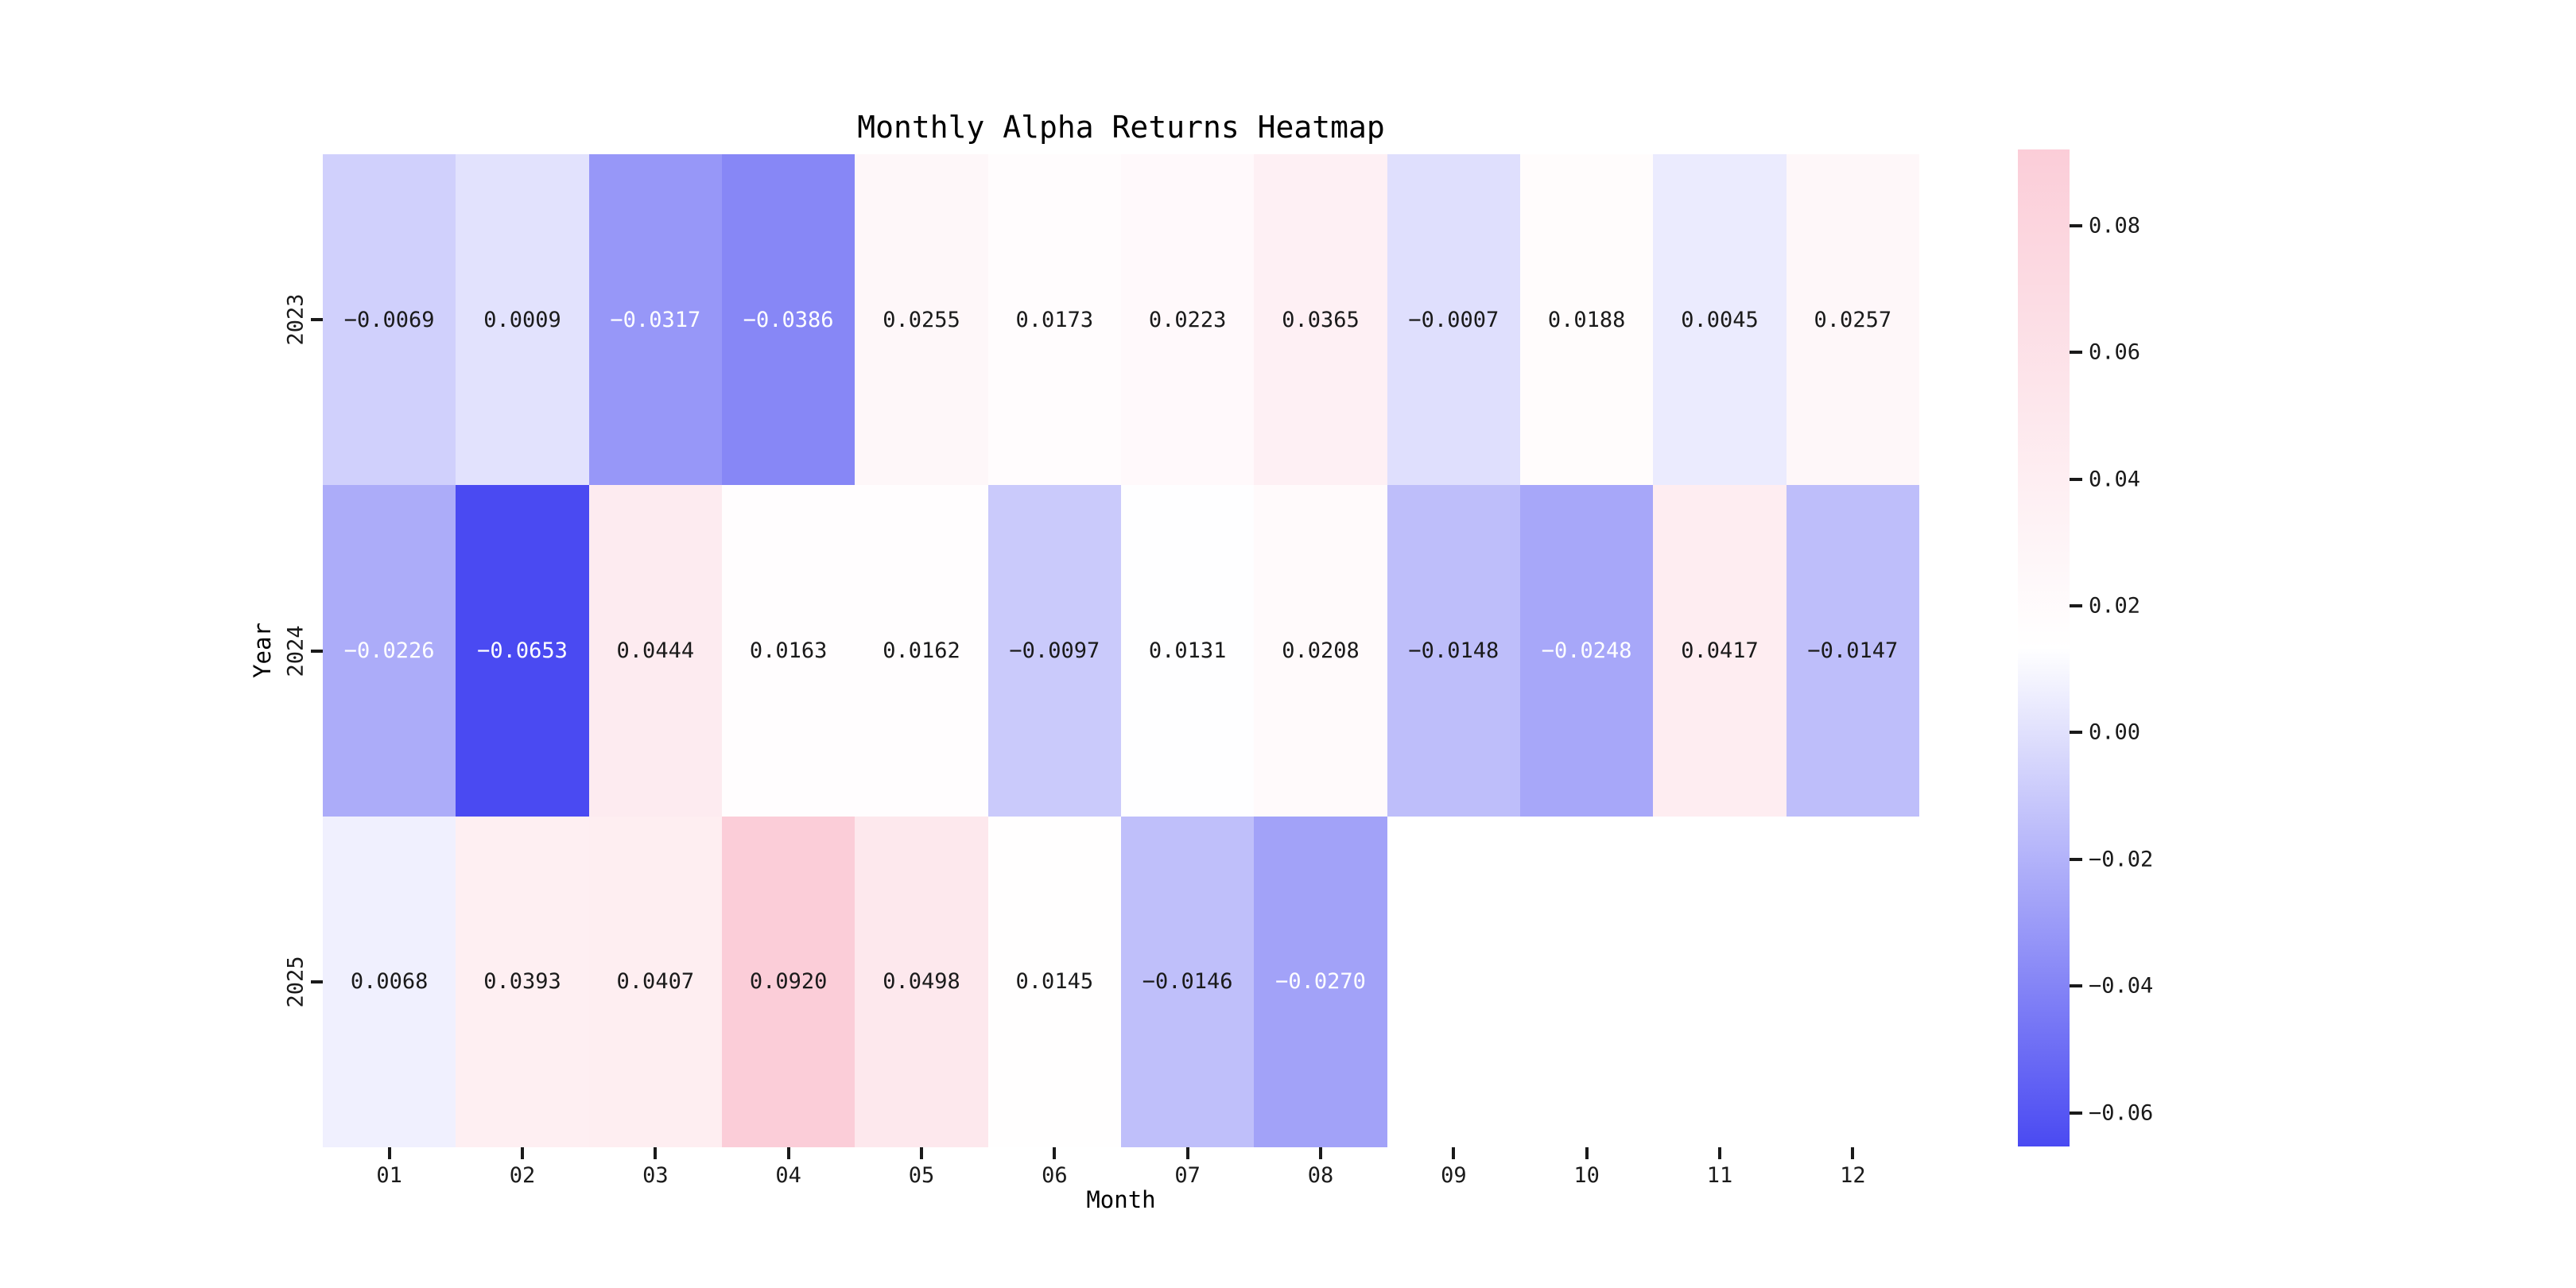 The image size is (2576, 1288). I want to click on y-tick-label: 2025, so click(295, 982).